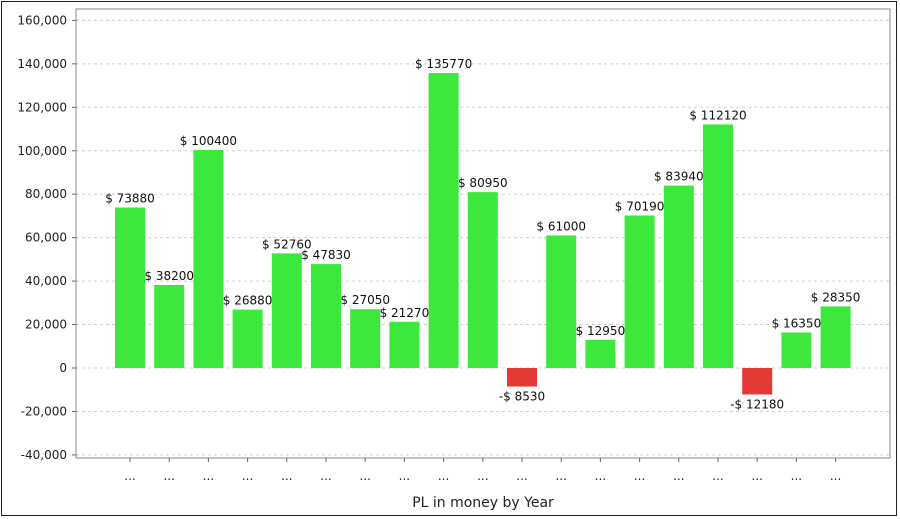  I want to click on y-tick-label: 140,000, so click(42, 64).